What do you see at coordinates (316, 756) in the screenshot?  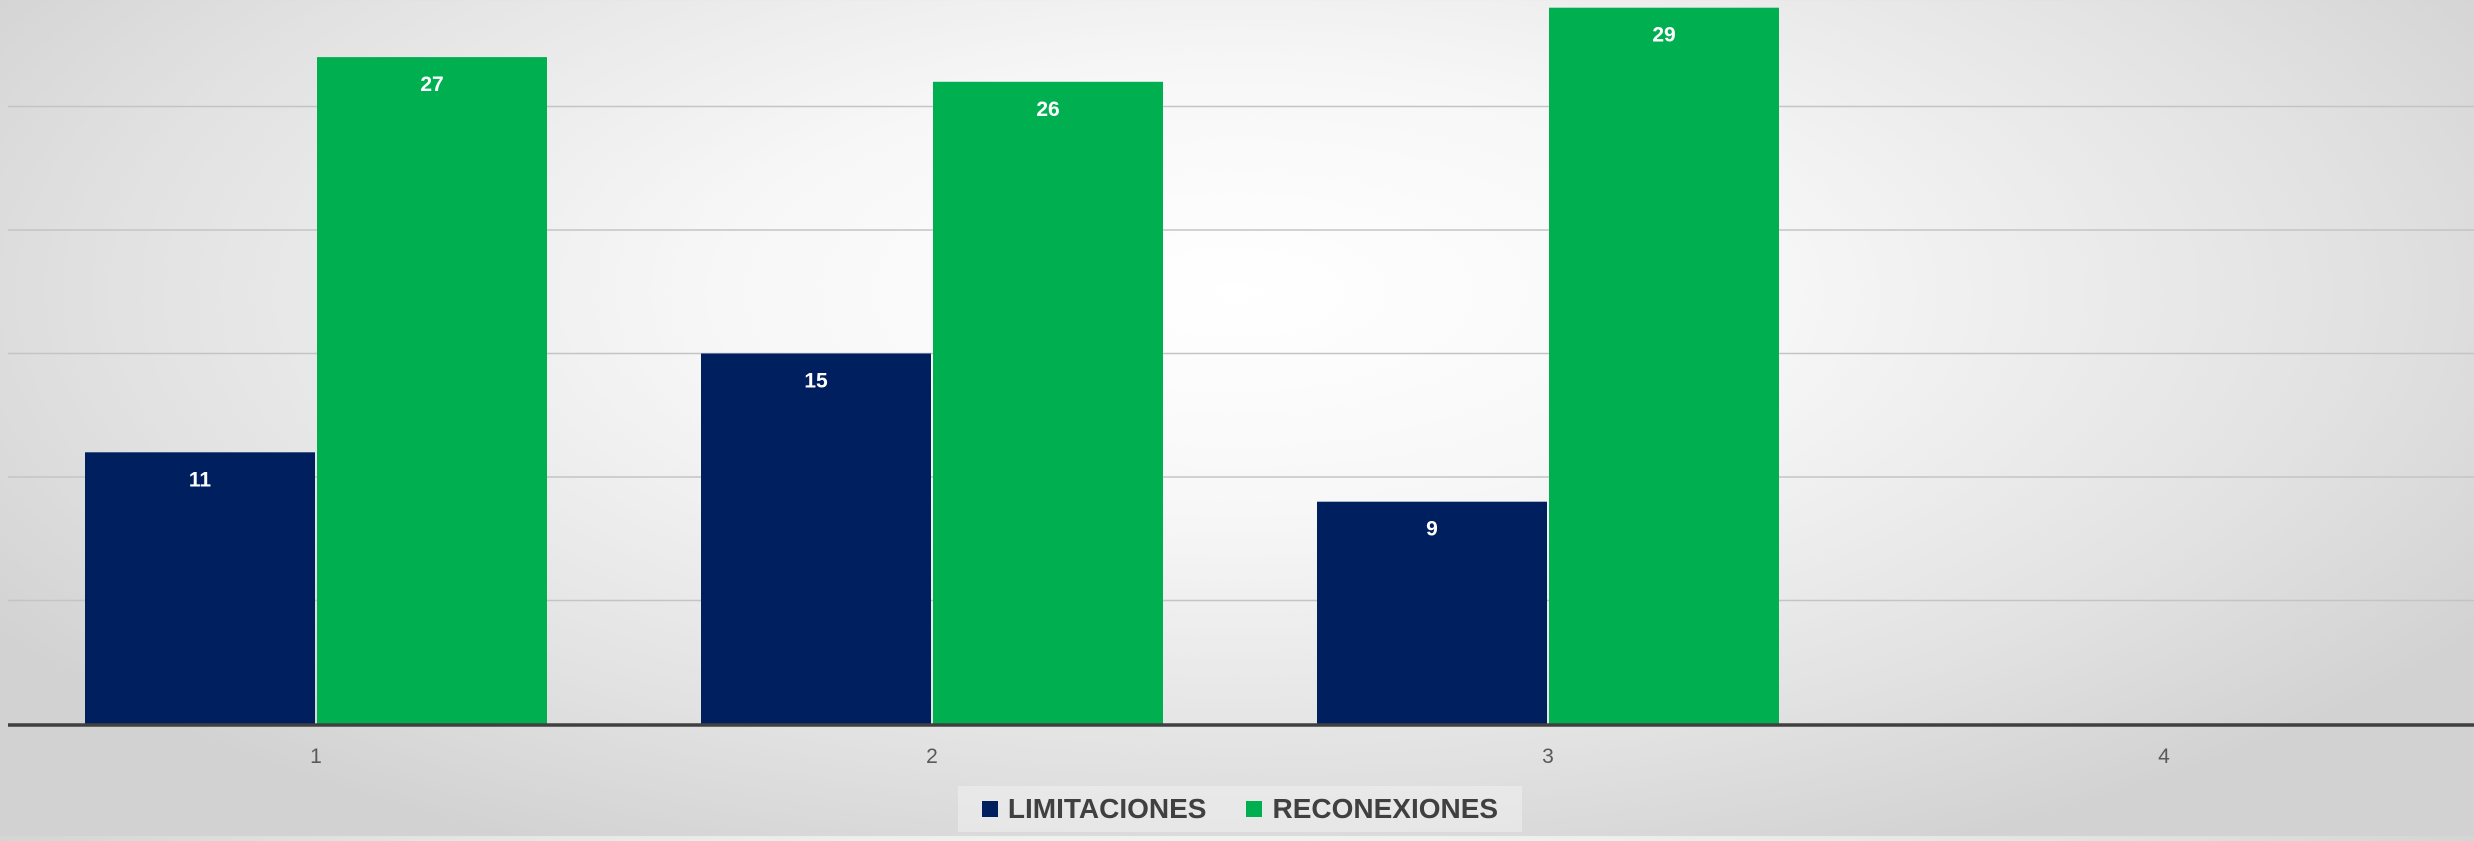 I see `x-tick-label: 1` at bounding box center [316, 756].